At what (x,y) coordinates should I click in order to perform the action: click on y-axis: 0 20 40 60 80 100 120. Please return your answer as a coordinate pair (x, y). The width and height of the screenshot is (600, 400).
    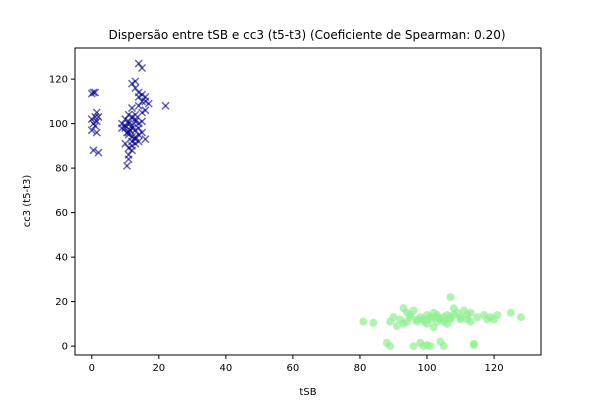
    Looking at the image, I should click on (62, 214).